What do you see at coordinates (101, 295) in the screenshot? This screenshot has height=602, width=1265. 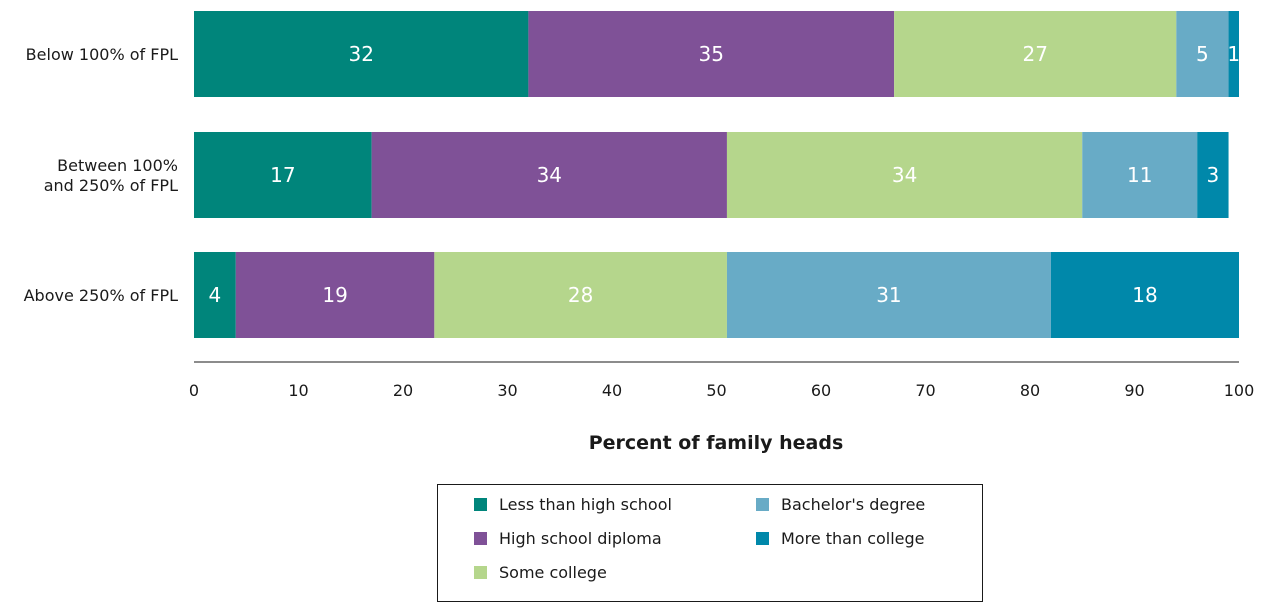 I see `category-label: Above 250% of FPL` at bounding box center [101, 295].